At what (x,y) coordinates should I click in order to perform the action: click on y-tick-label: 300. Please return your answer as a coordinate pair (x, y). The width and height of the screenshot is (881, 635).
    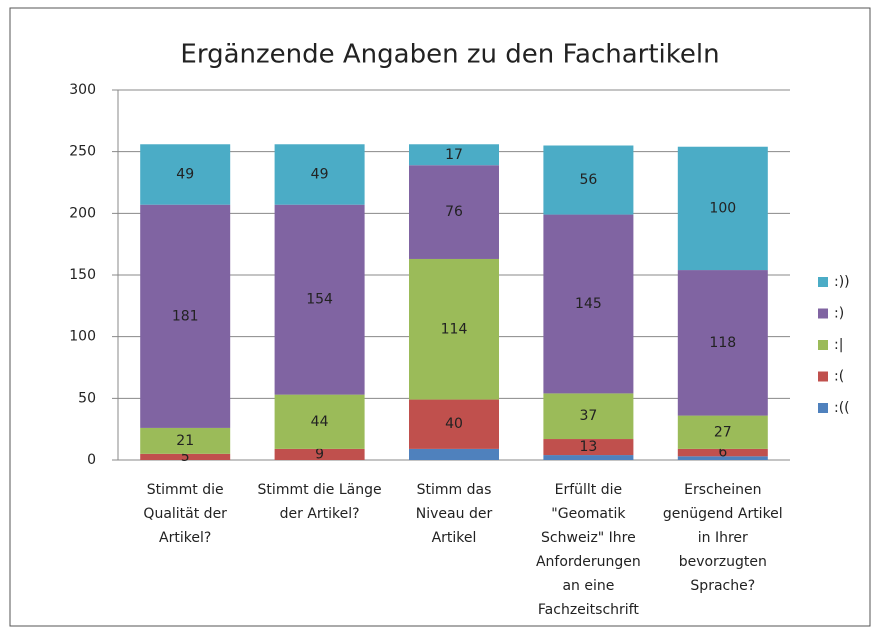
    Looking at the image, I should click on (82, 90).